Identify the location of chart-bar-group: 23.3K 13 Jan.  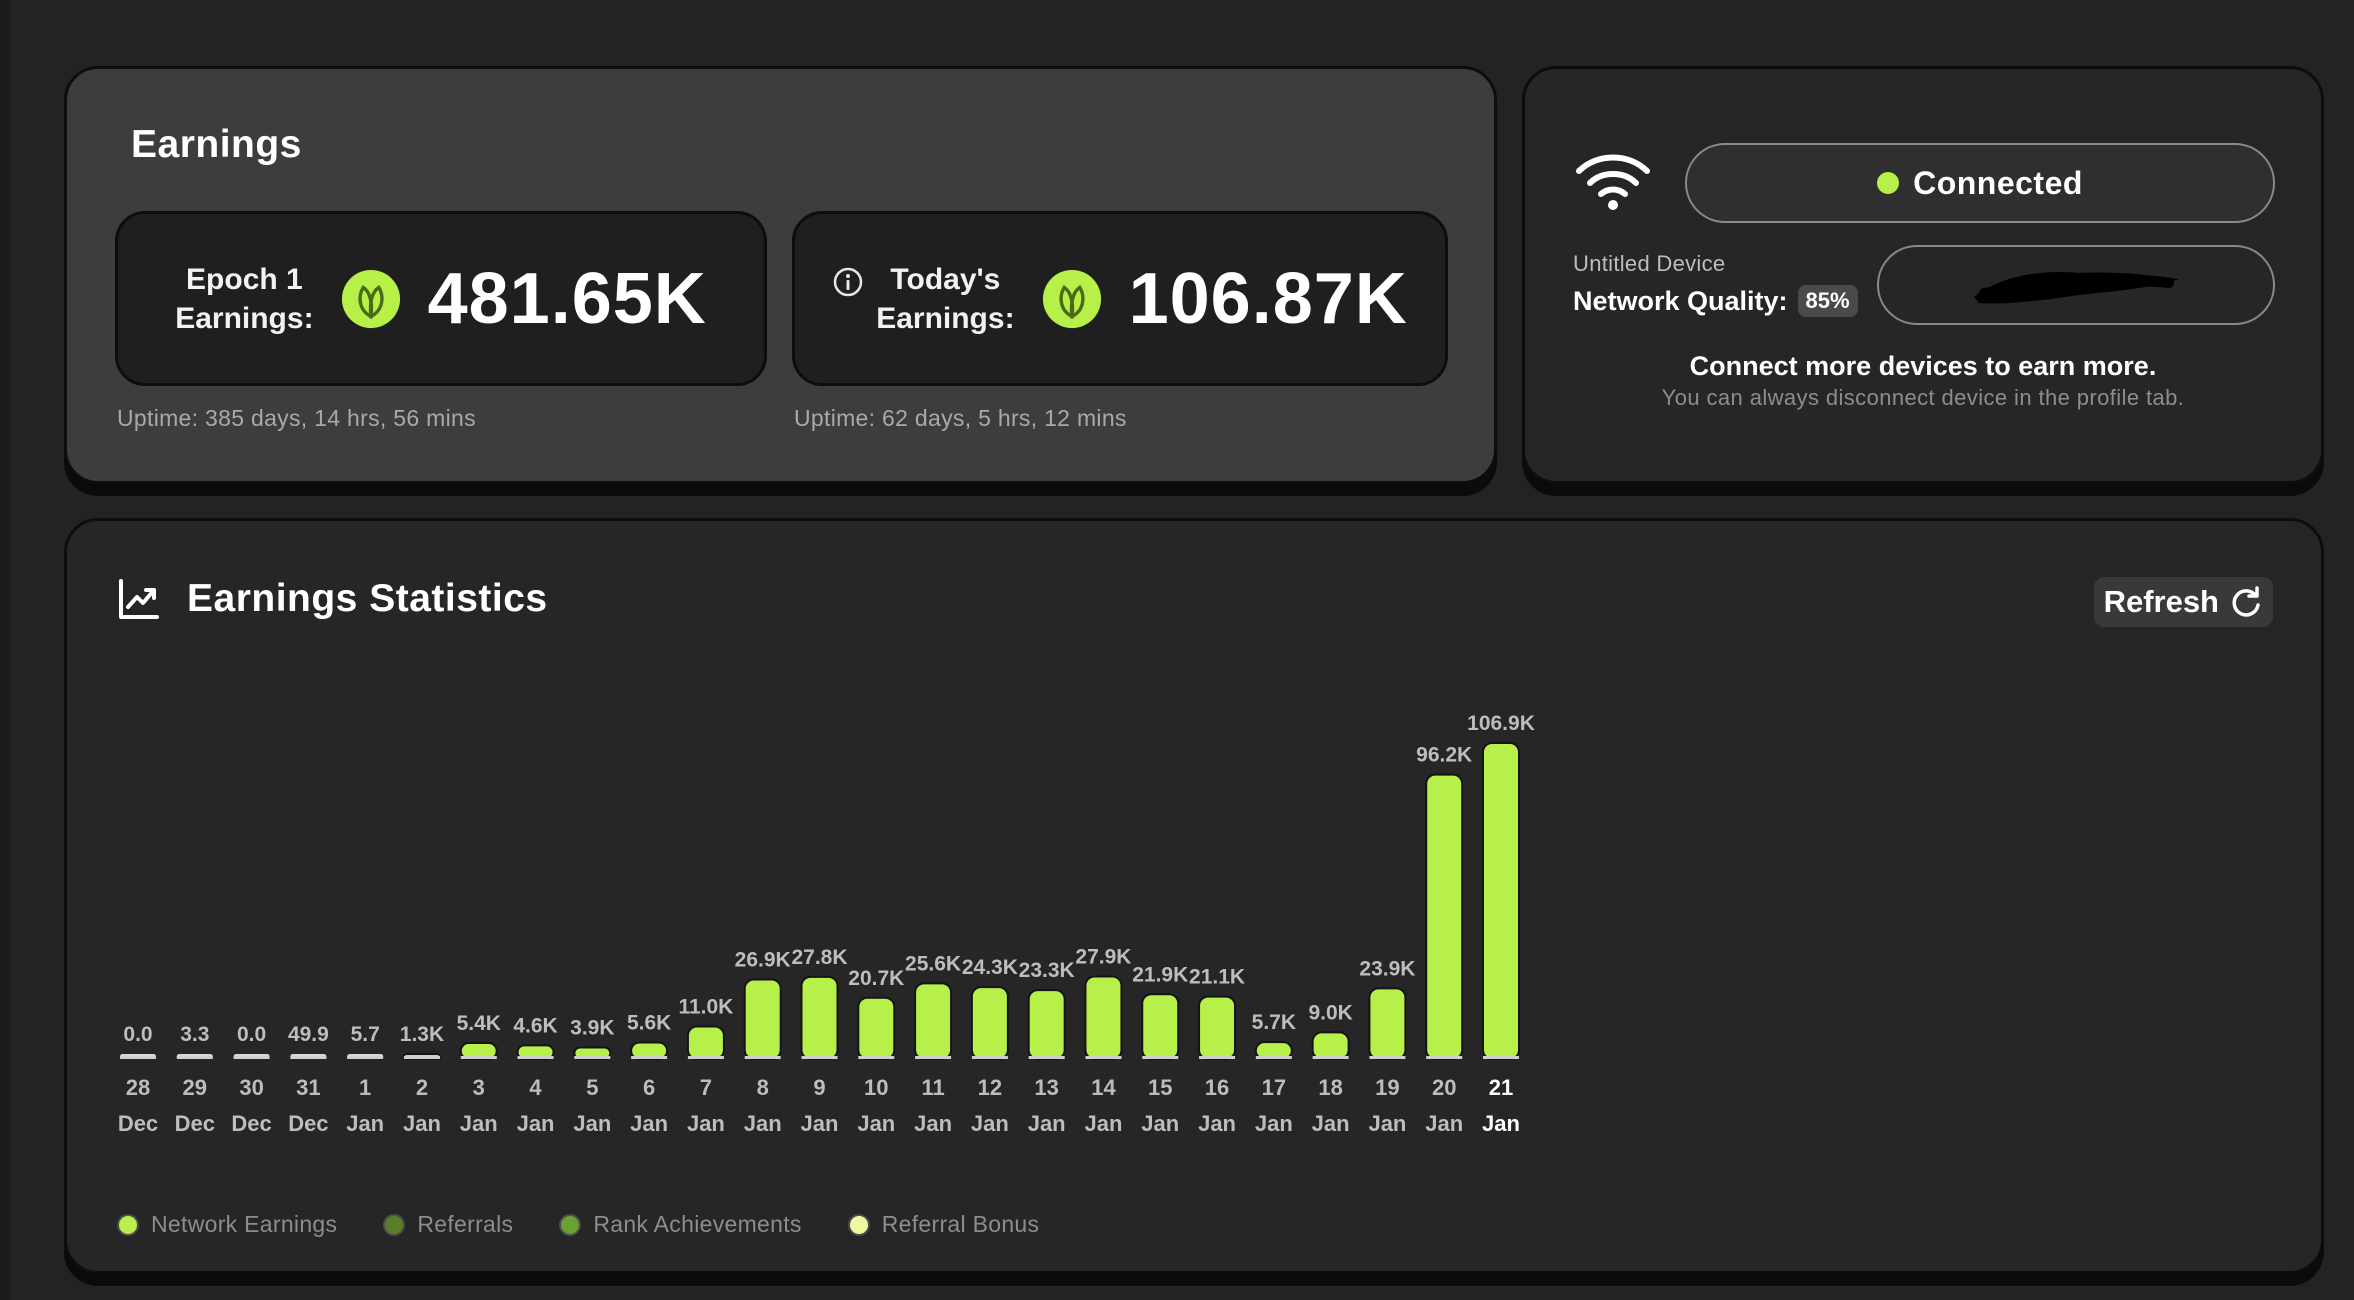
(1047, 1047).